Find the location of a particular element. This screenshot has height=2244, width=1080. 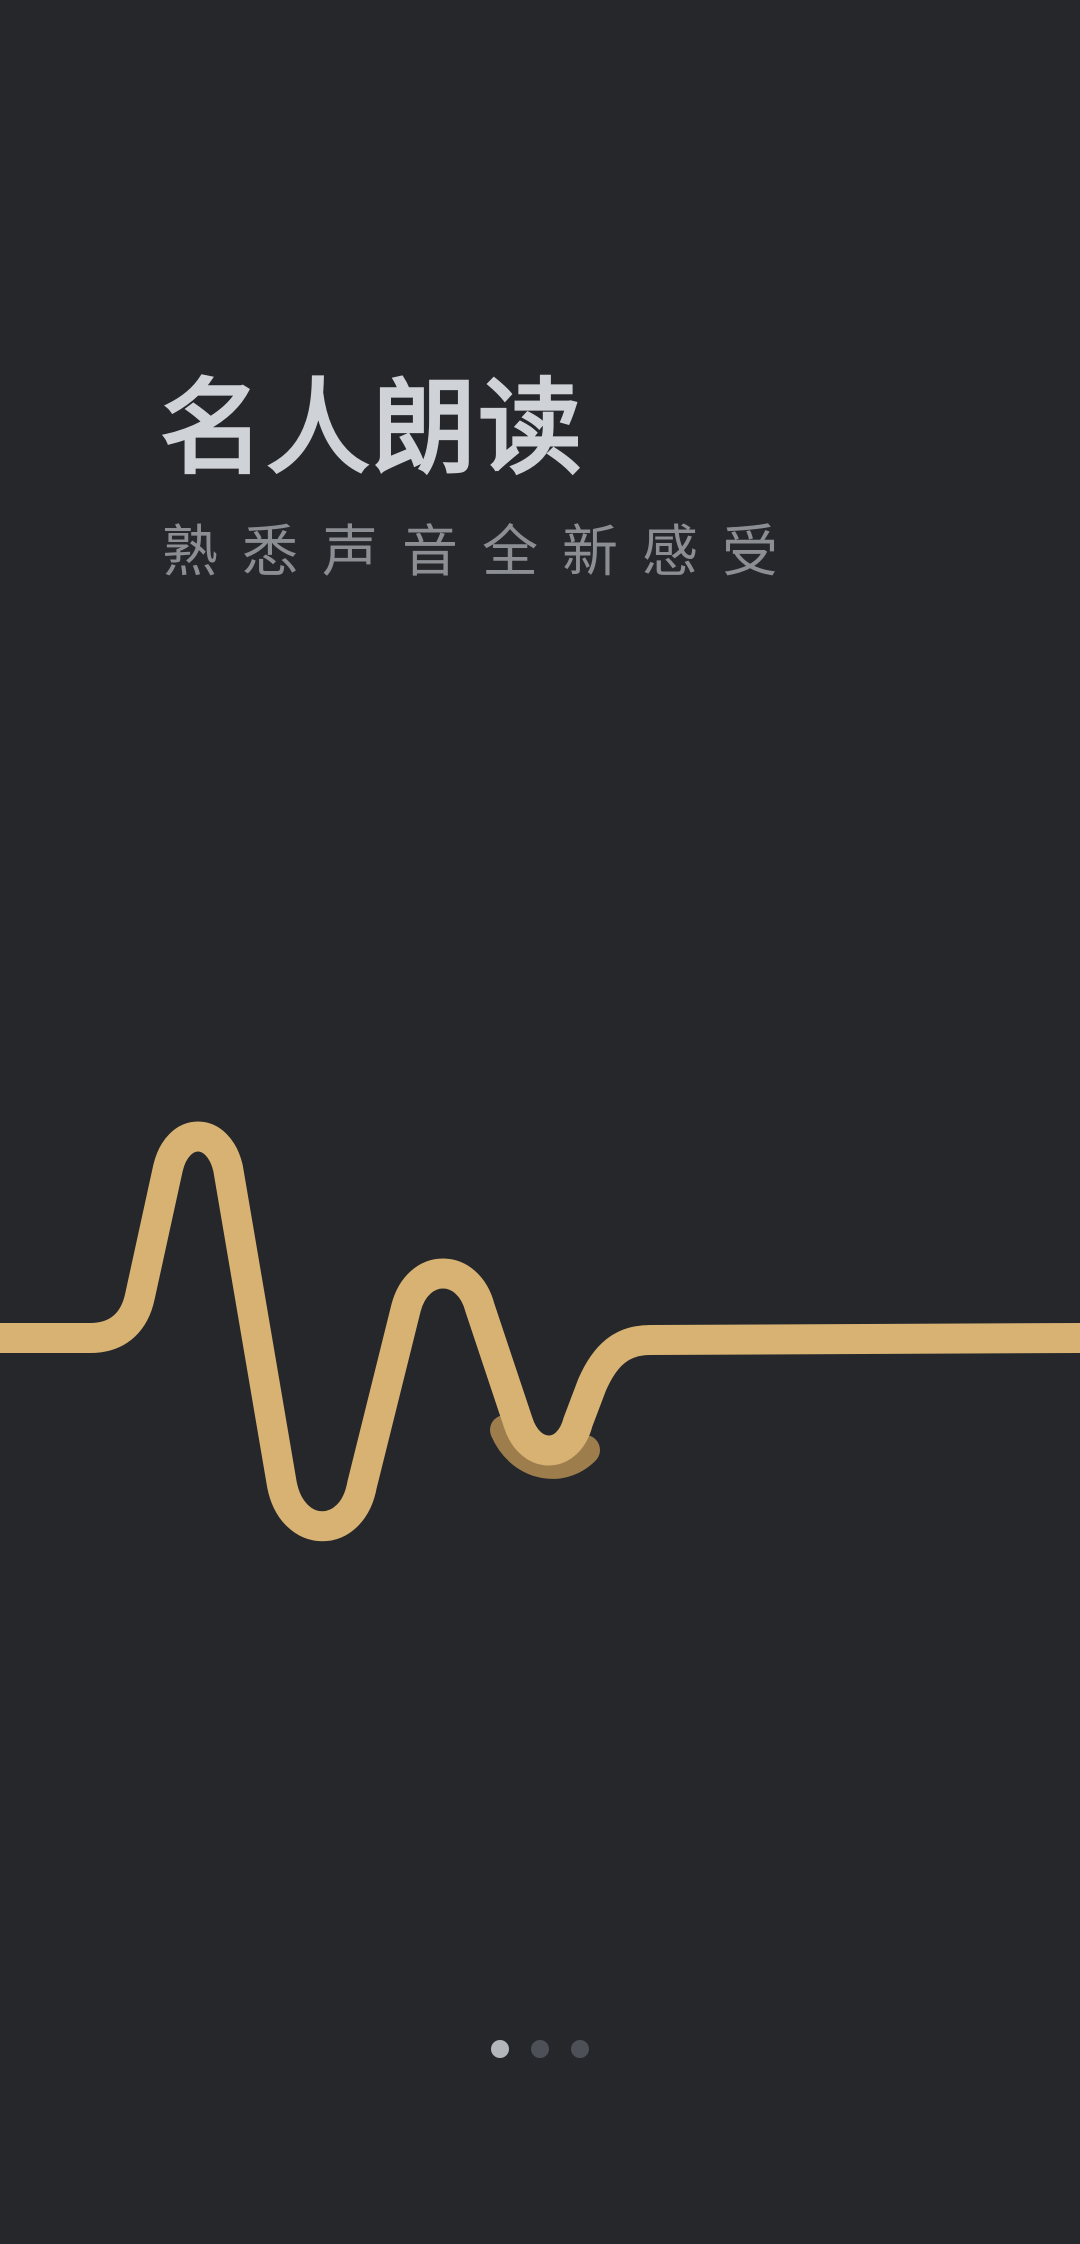

page-title: 名人朗读 is located at coordinates (372, 427).